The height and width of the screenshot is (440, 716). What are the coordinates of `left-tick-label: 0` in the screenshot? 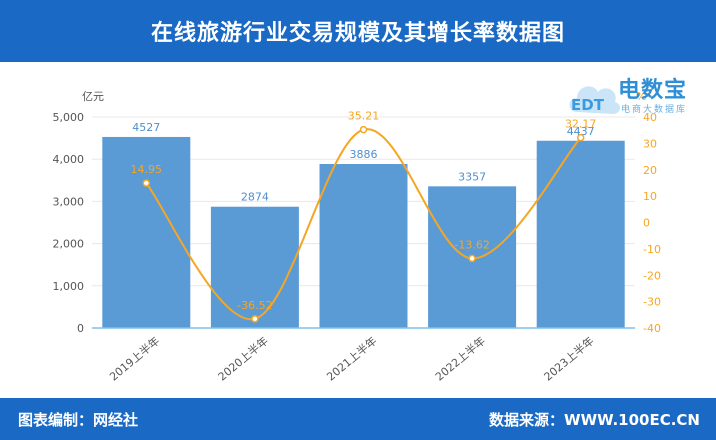 It's located at (80, 328).